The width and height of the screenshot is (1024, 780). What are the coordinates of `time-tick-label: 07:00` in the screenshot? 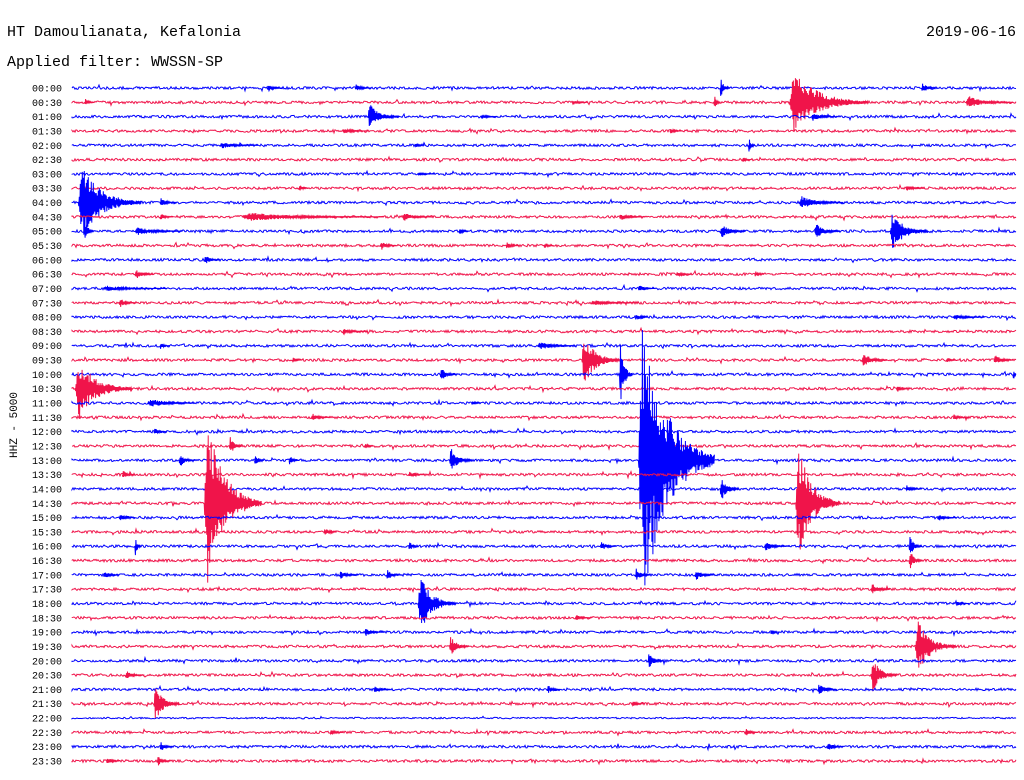 It's located at (47, 290).